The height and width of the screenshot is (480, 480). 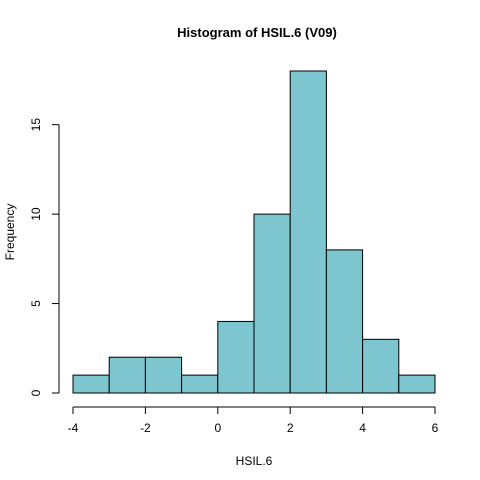 What do you see at coordinates (290, 428) in the screenshot?
I see `x-tick-label: 2` at bounding box center [290, 428].